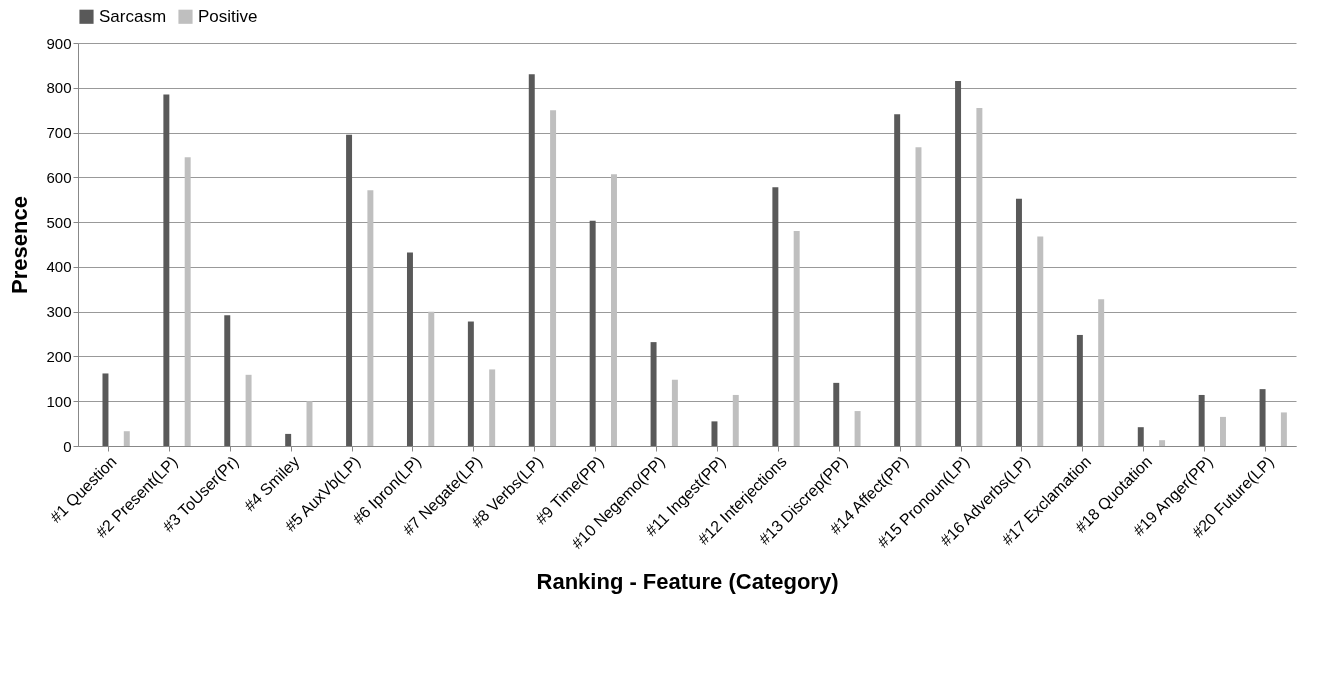  What do you see at coordinates (59, 312) in the screenshot?
I see `y-tick-label: 300` at bounding box center [59, 312].